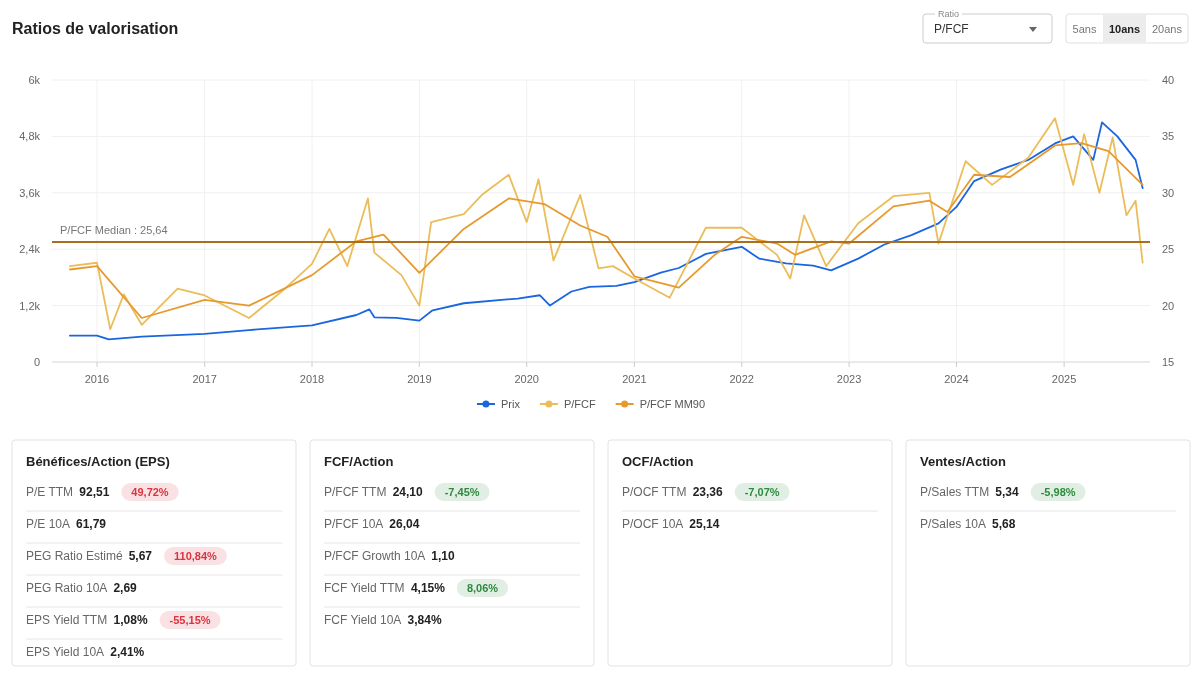 This screenshot has width=1200, height=673. I want to click on text: 5ans, so click(1084, 29).